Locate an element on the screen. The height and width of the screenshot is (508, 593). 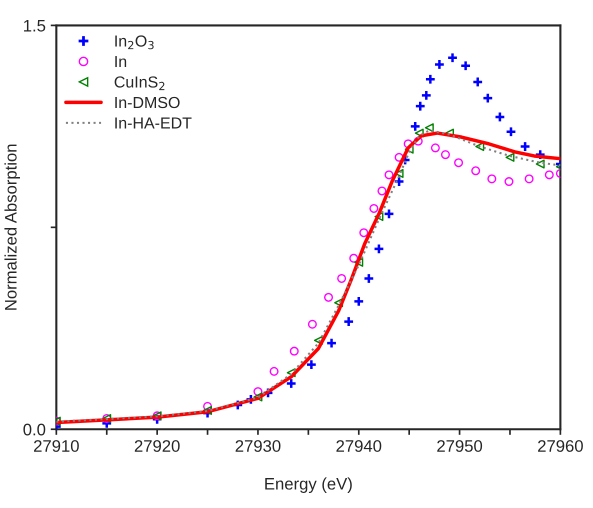
y-tick-label: 0.0 is located at coordinates (34, 430).